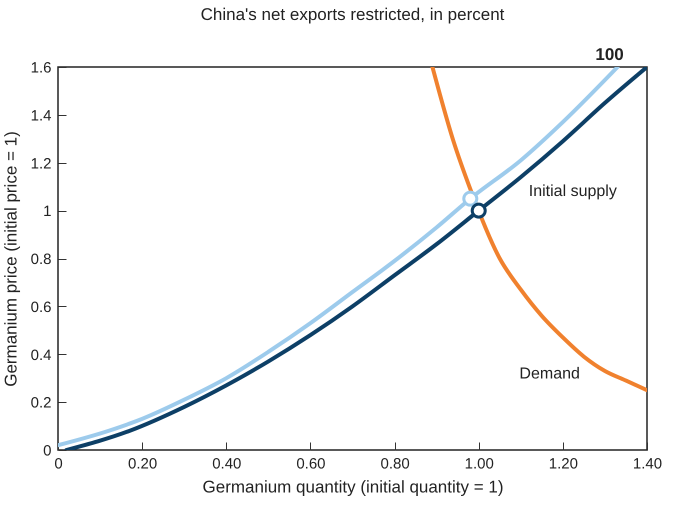  What do you see at coordinates (41, 163) in the screenshot?
I see `y-tick-label: 1.2` at bounding box center [41, 163].